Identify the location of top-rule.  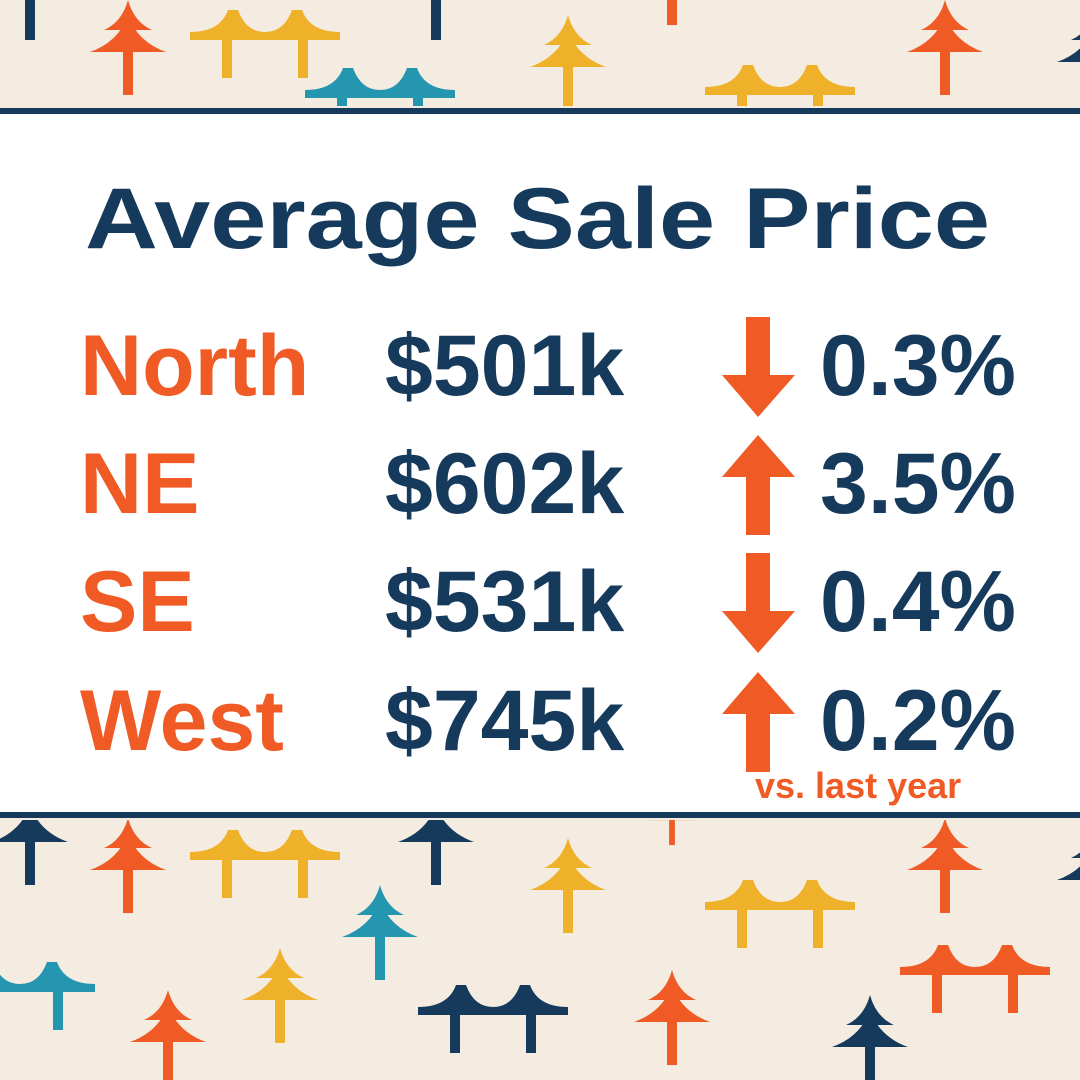
(540, 111).